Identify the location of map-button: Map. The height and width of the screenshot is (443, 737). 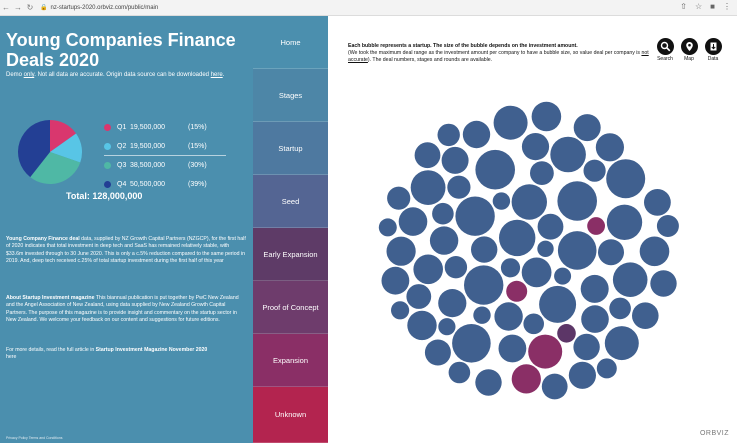
(689, 50).